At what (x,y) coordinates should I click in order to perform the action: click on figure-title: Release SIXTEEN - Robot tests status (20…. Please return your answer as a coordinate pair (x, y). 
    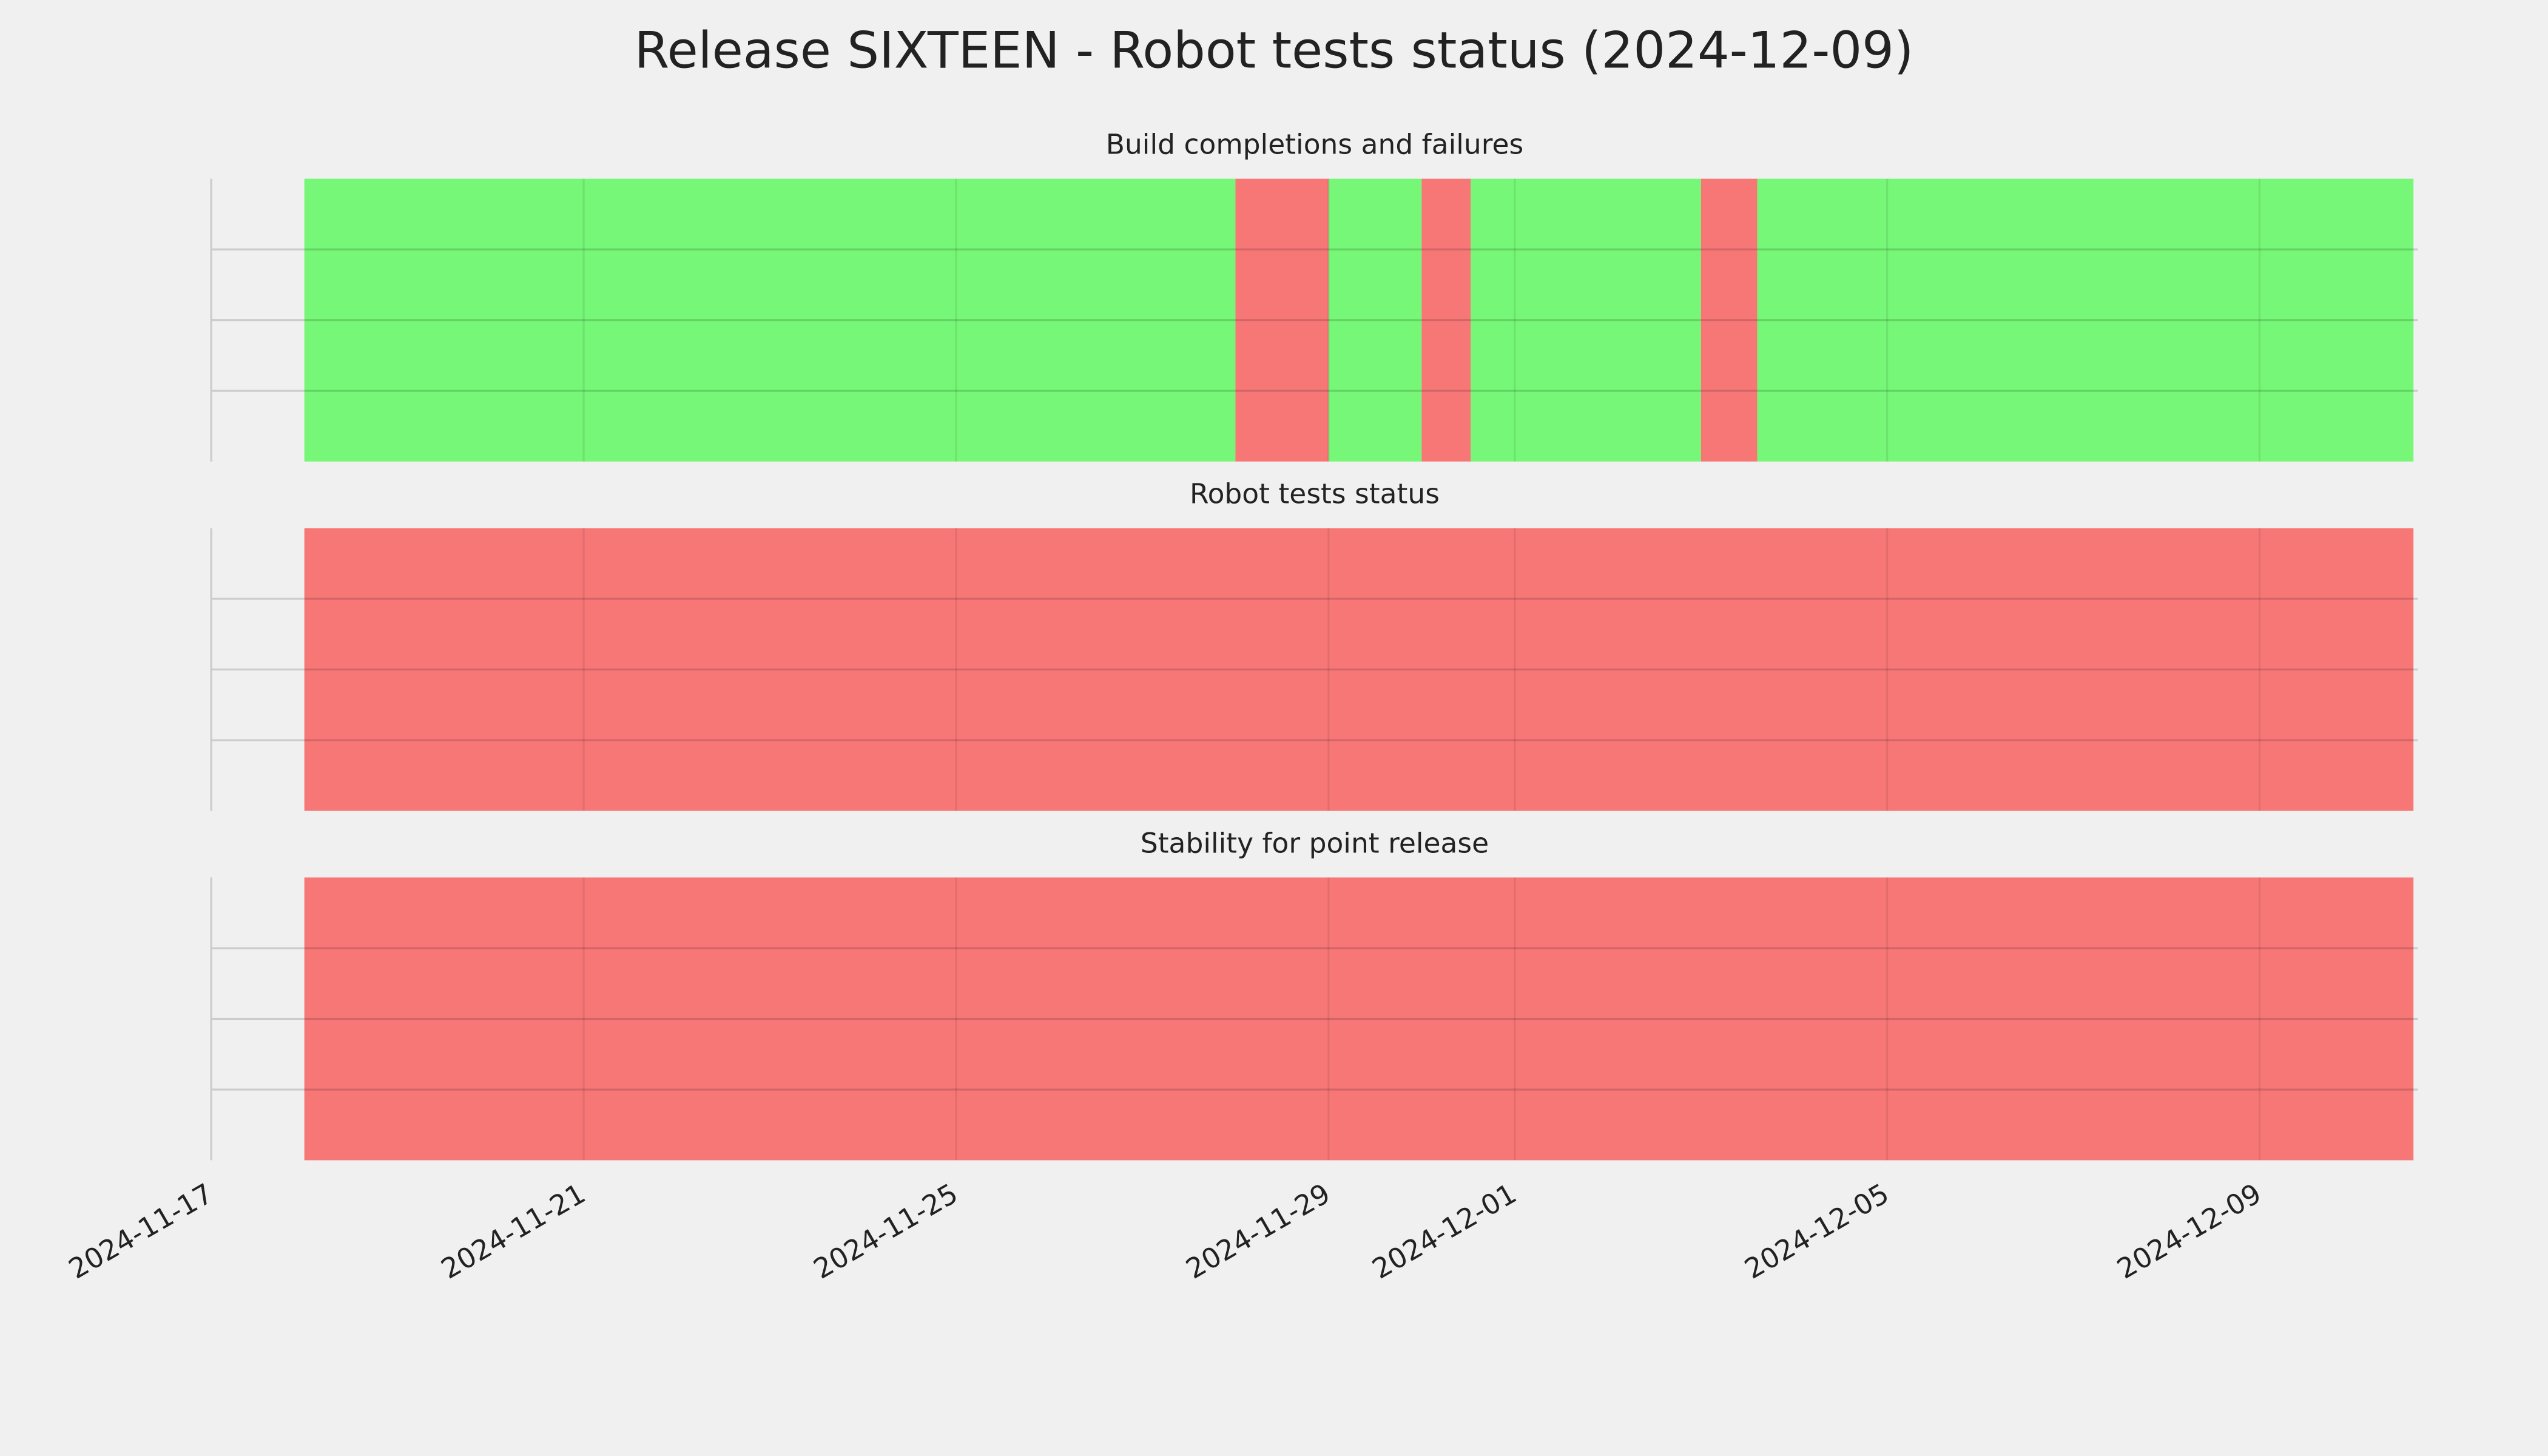
    Looking at the image, I should click on (1274, 50).